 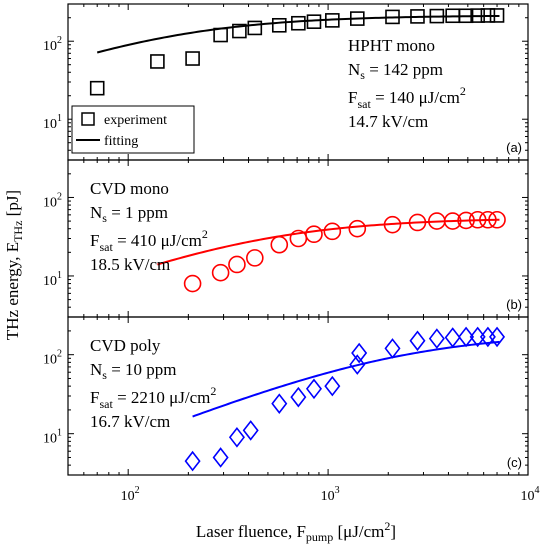 What do you see at coordinates (514, 462) in the screenshot?
I see `panel-tag: (c)` at bounding box center [514, 462].